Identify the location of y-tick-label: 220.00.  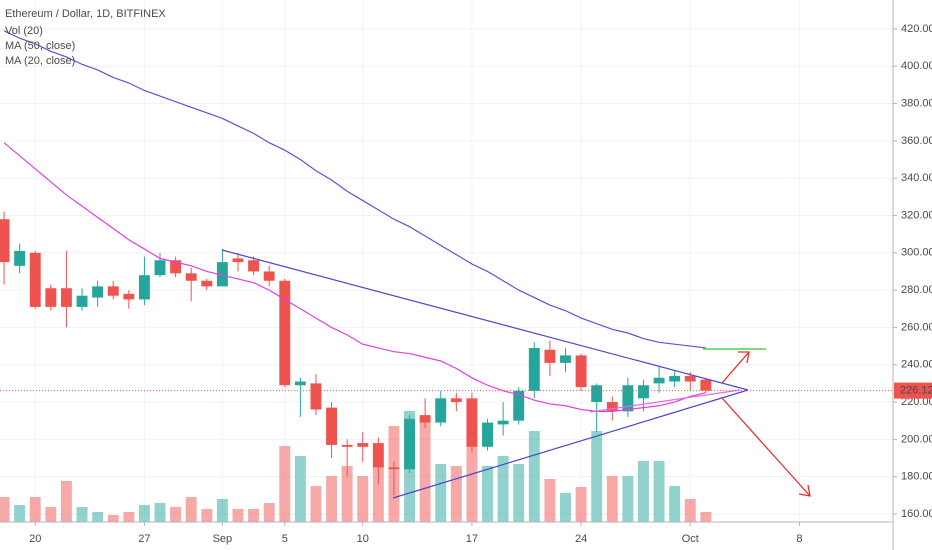
(916, 402).